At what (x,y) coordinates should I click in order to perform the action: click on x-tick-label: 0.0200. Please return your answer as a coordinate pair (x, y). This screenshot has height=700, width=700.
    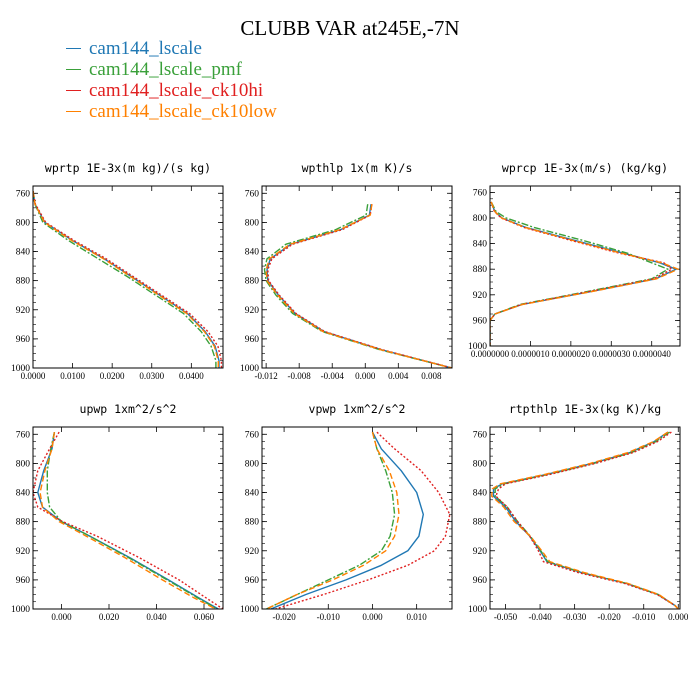
    Looking at the image, I should click on (112, 376).